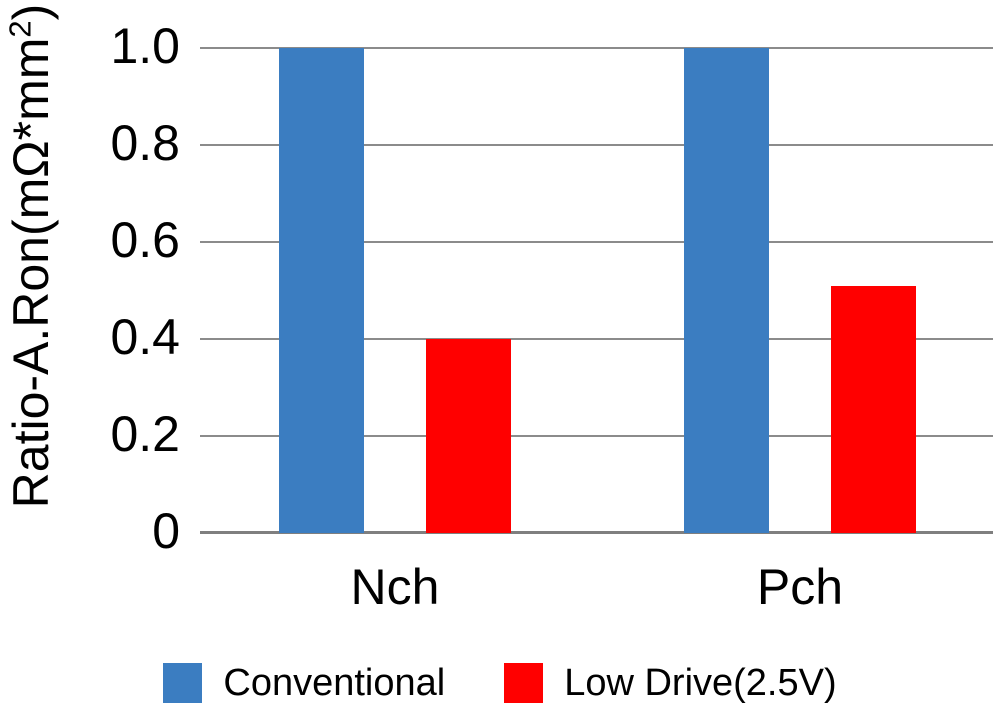 The height and width of the screenshot is (710, 1000). Describe the element at coordinates (31, 12) in the screenshot. I see `y-axis-title-close: )` at that location.